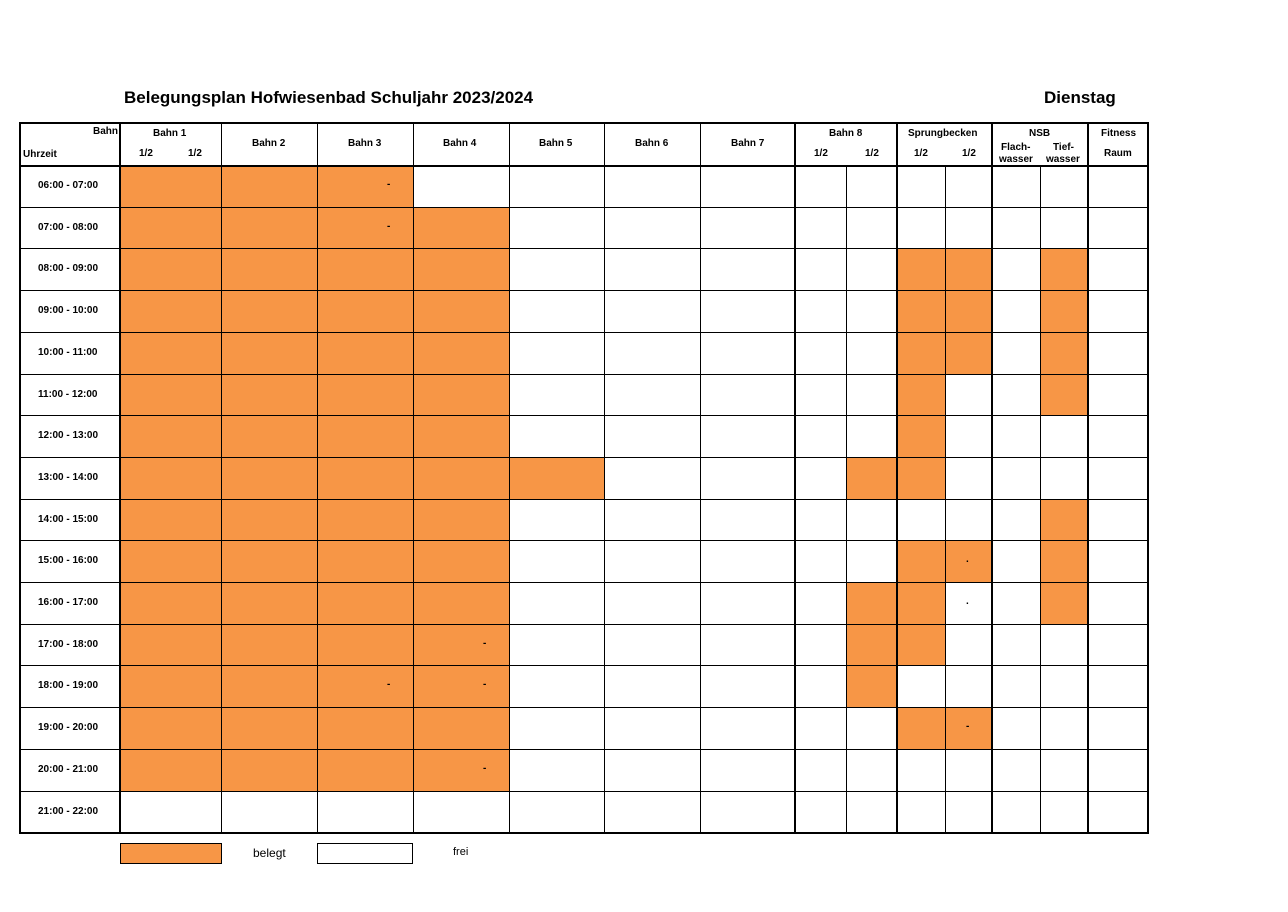 The width and height of the screenshot is (1288, 912). I want to click on time-label: 21:00 - 22:00, so click(68, 811).